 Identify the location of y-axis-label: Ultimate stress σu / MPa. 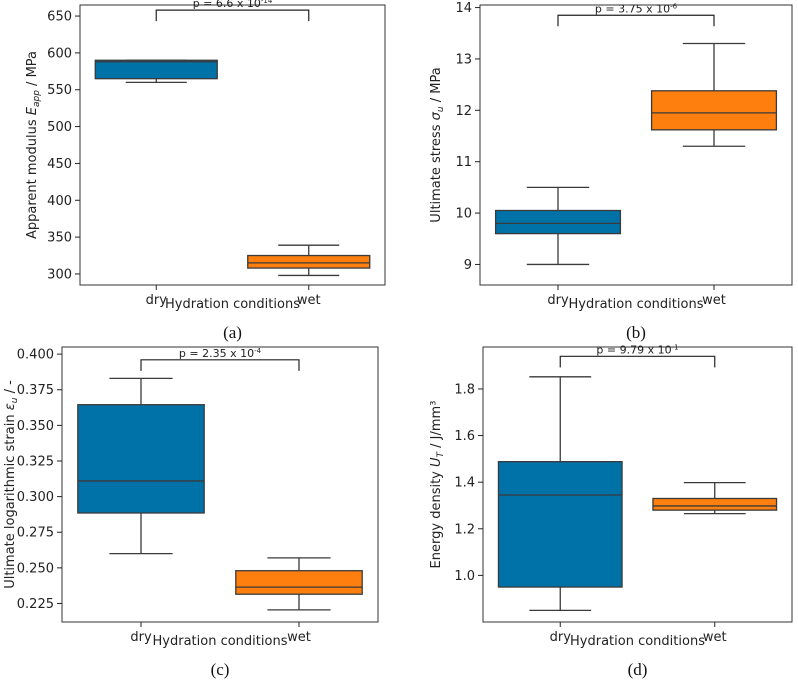
(437, 144).